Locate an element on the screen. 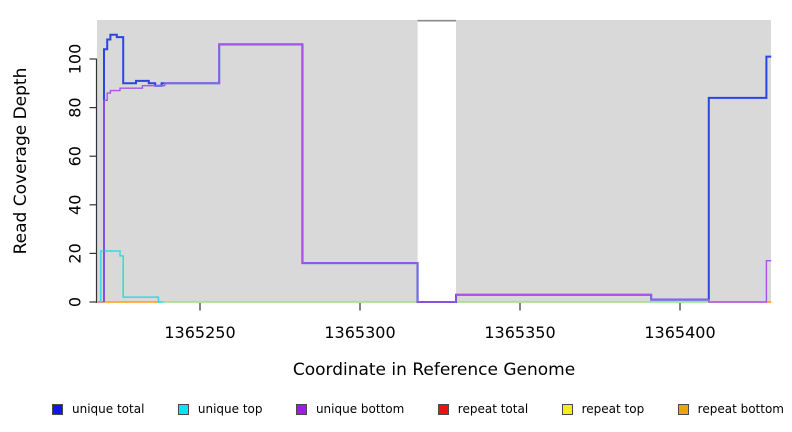 Image resolution: width=792 pixels, height=432 pixels. x-tick-label: 1365400 is located at coordinates (679, 332).